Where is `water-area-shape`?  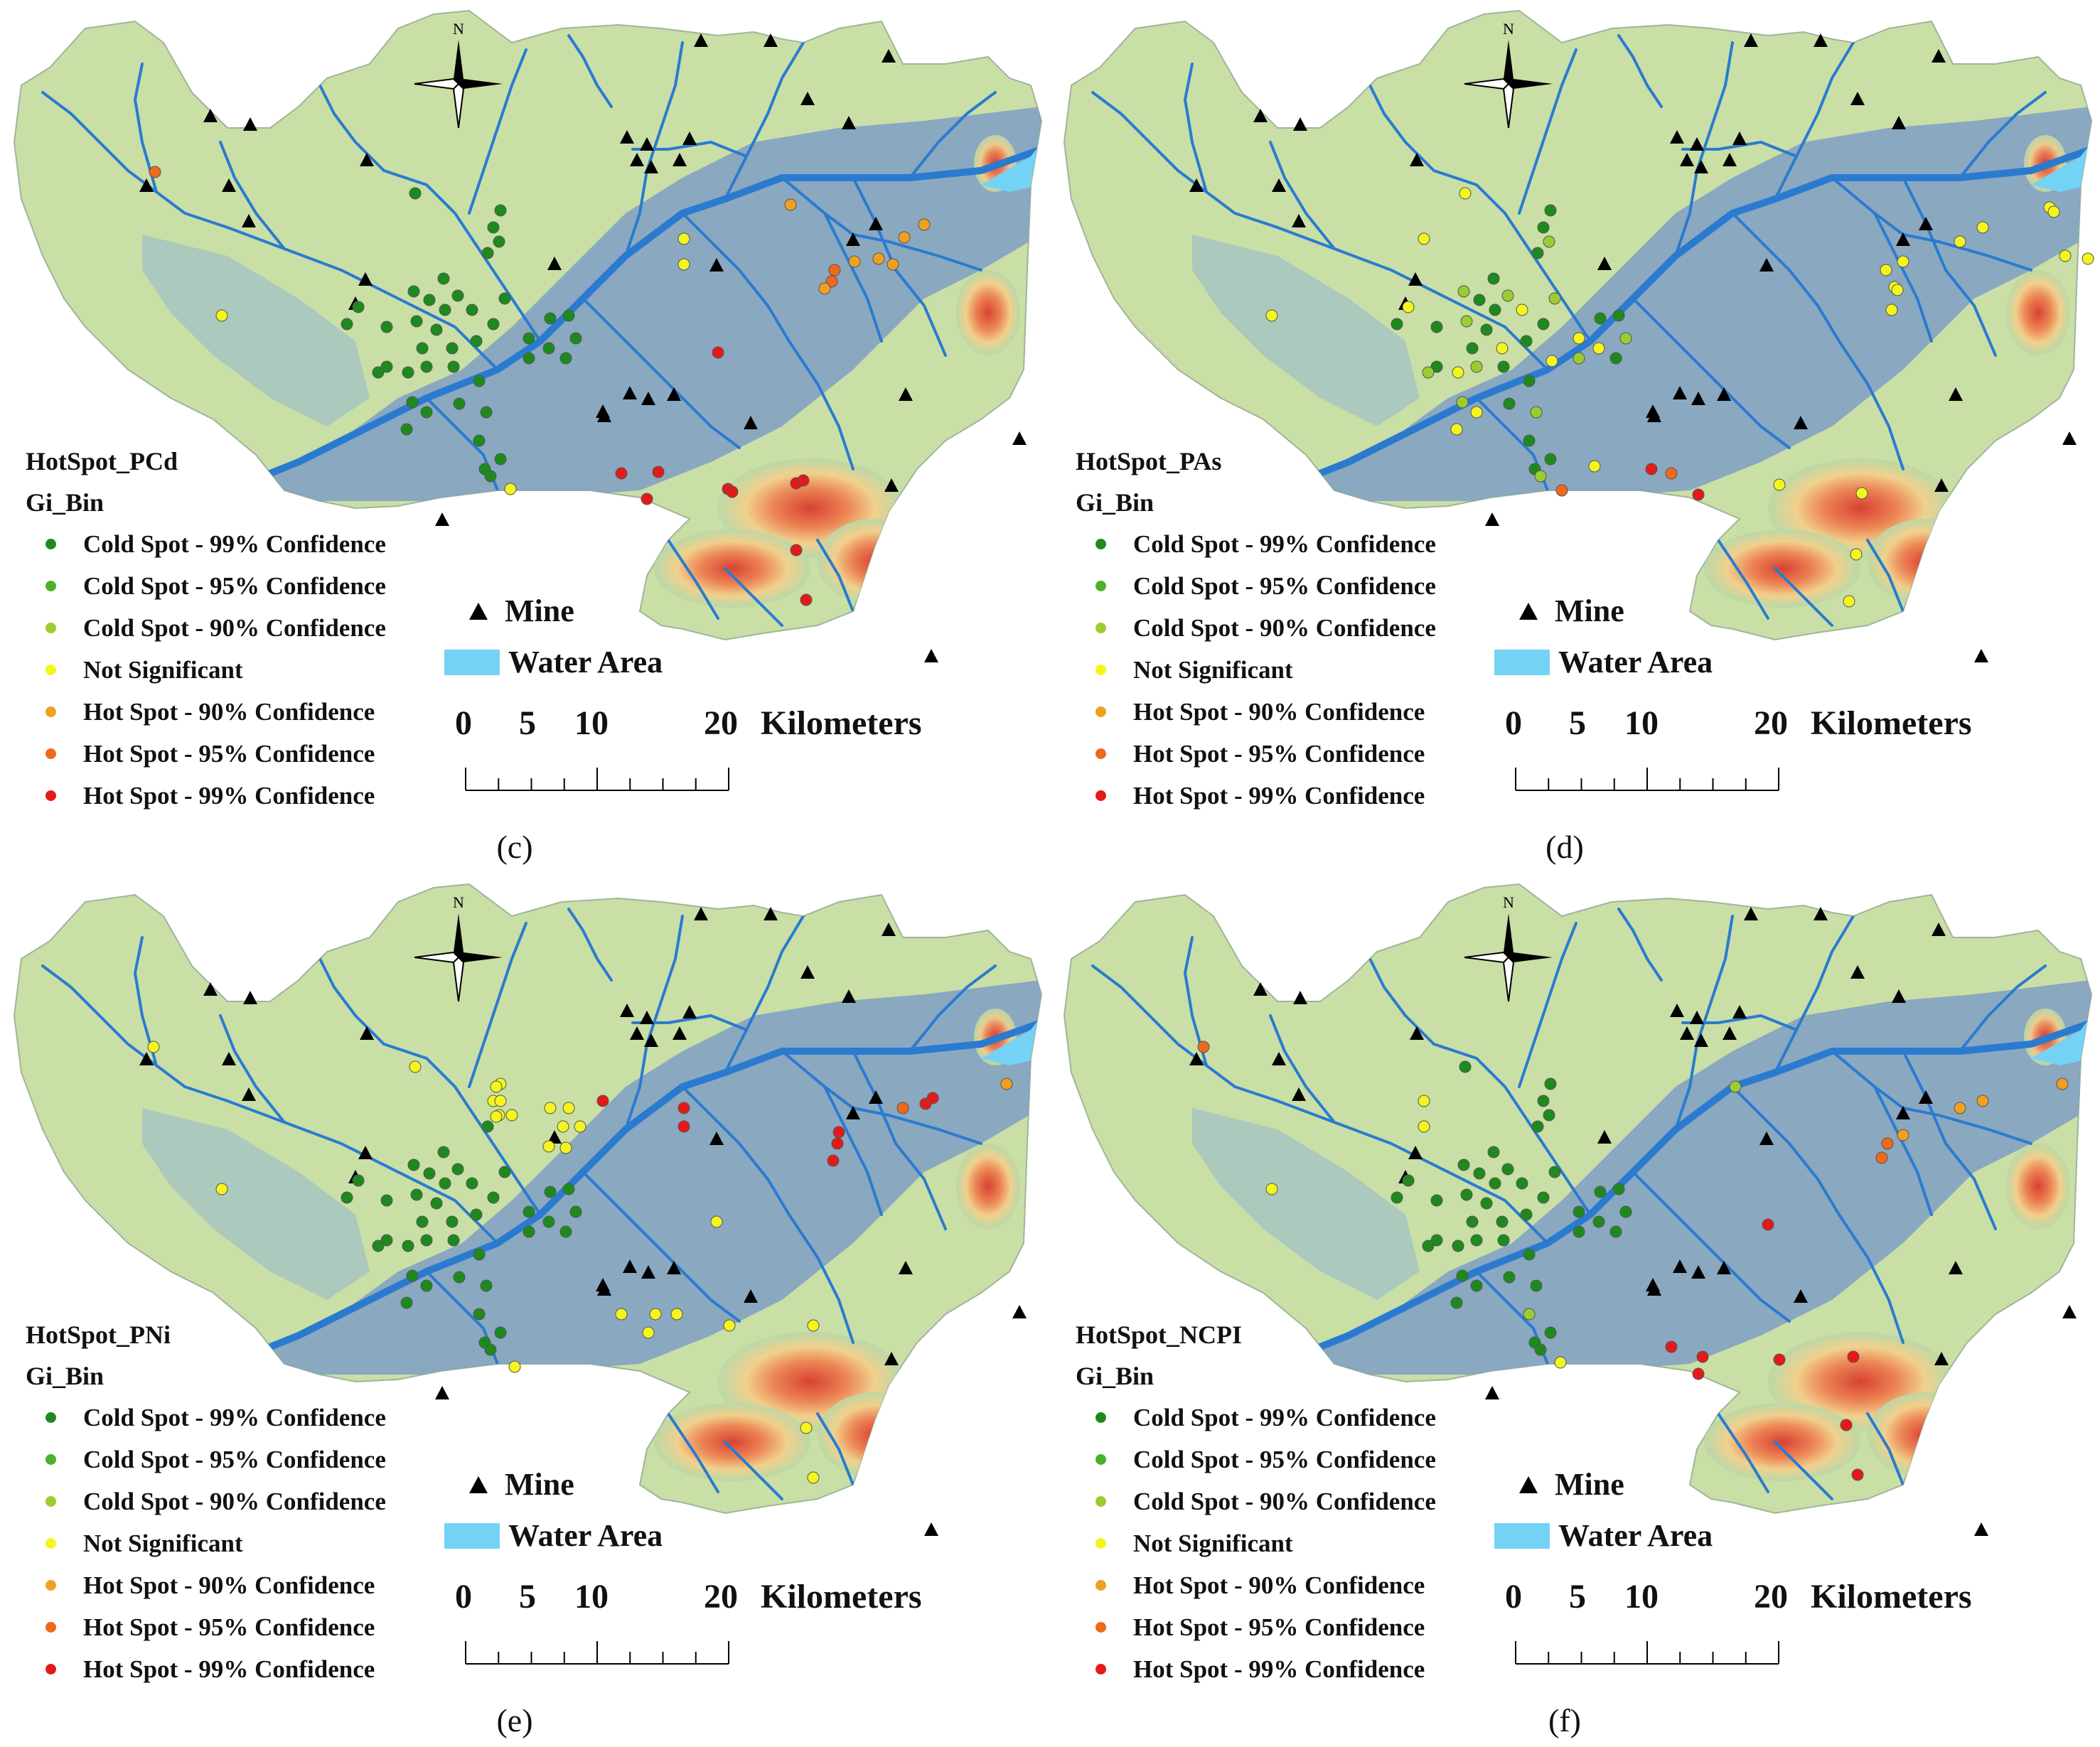
water-area-shape is located at coordinates (2061, 167).